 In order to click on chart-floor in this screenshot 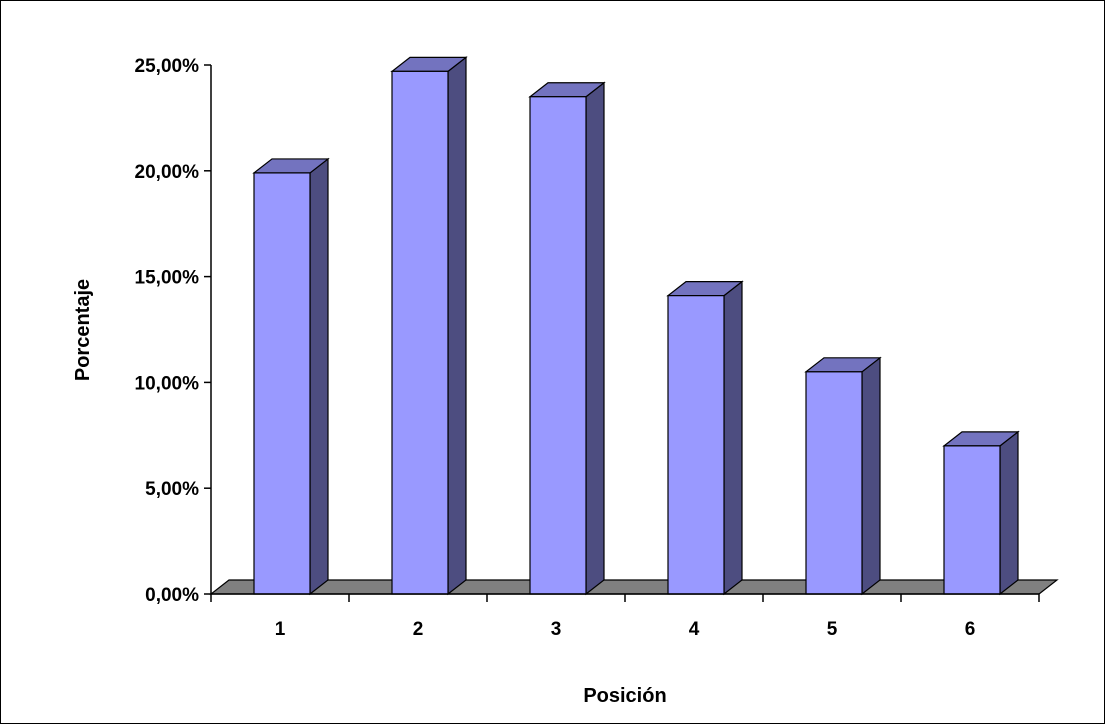, I will do `click(634, 587)`.